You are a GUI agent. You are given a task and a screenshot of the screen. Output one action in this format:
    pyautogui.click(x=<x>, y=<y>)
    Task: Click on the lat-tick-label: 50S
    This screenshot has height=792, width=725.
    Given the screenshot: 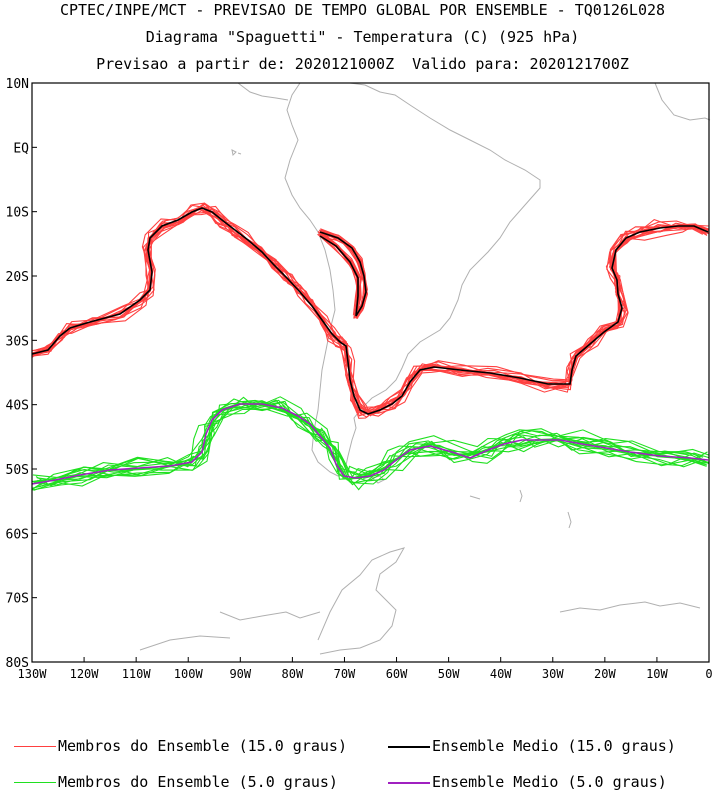 What is the action you would take?
    pyautogui.click(x=17, y=470)
    